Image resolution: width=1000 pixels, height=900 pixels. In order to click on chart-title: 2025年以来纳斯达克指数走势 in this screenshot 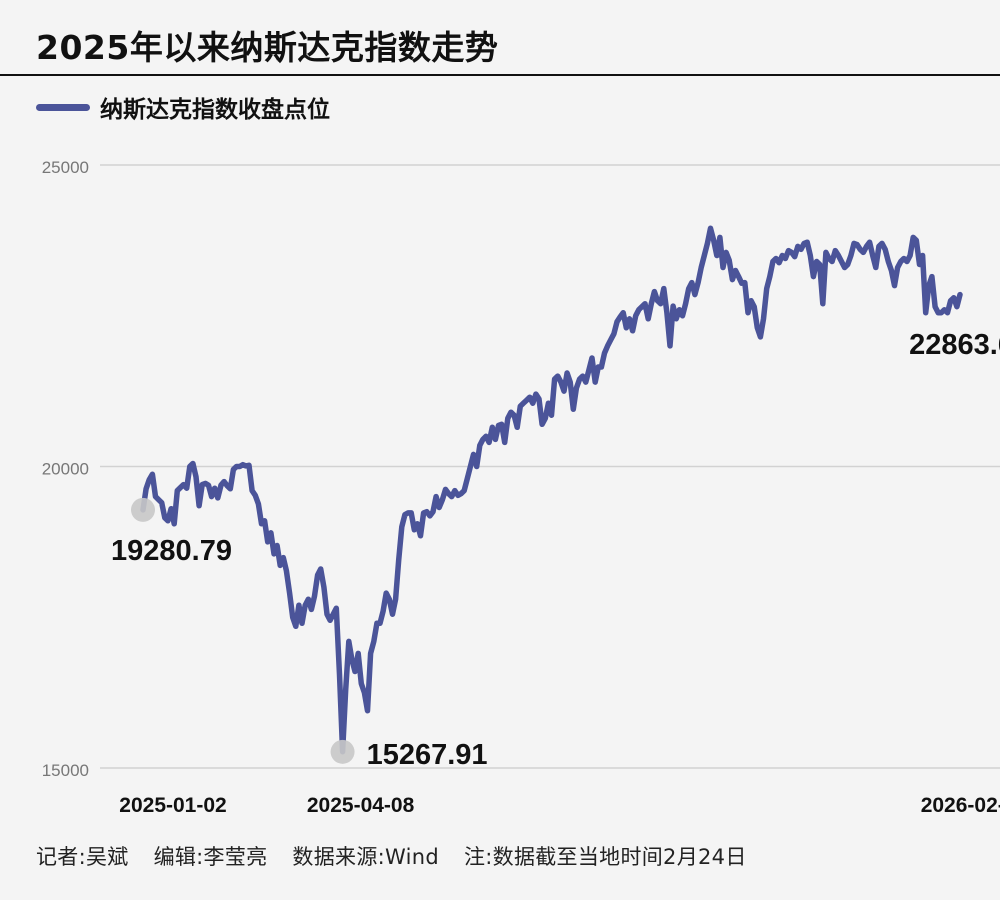, I will do `click(267, 47)`.